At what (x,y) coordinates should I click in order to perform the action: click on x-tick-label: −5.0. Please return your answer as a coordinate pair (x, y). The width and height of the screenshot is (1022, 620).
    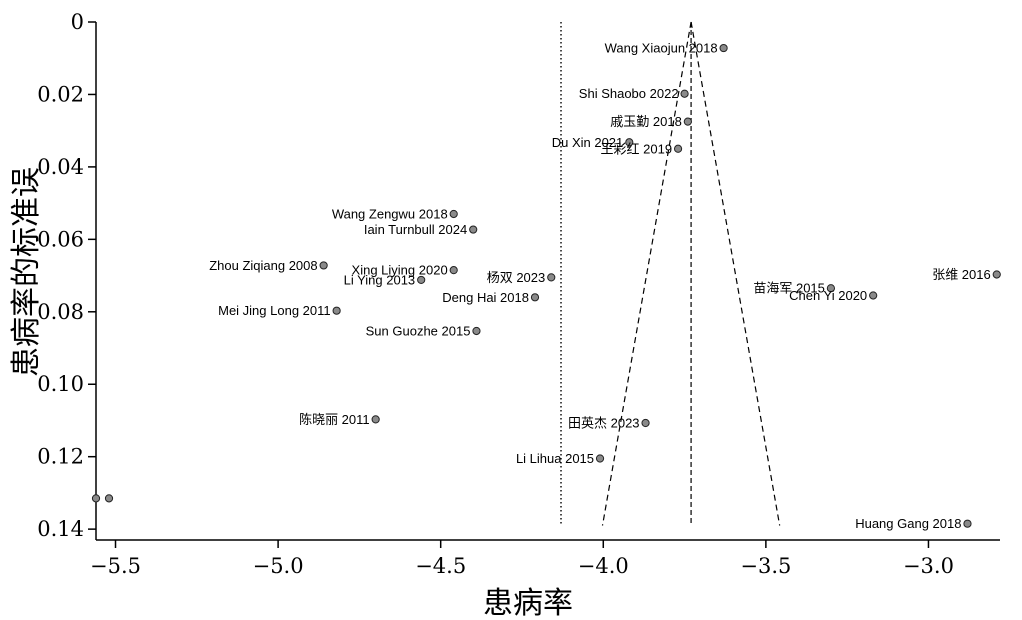
    Looking at the image, I should click on (278, 566).